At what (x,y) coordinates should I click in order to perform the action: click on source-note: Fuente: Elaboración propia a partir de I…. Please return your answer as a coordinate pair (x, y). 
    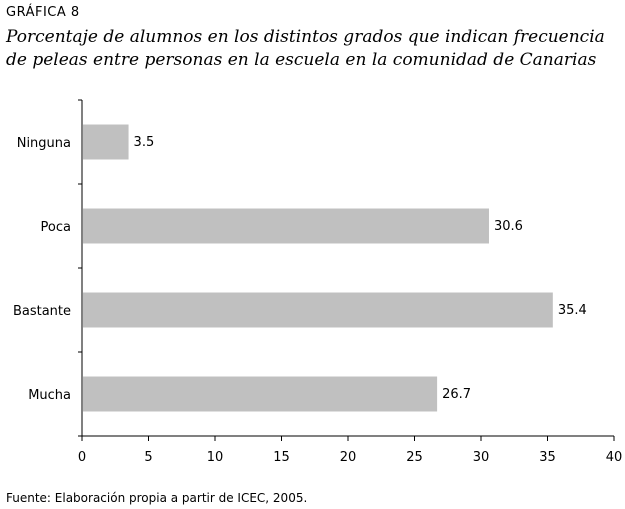
    Looking at the image, I should click on (157, 498).